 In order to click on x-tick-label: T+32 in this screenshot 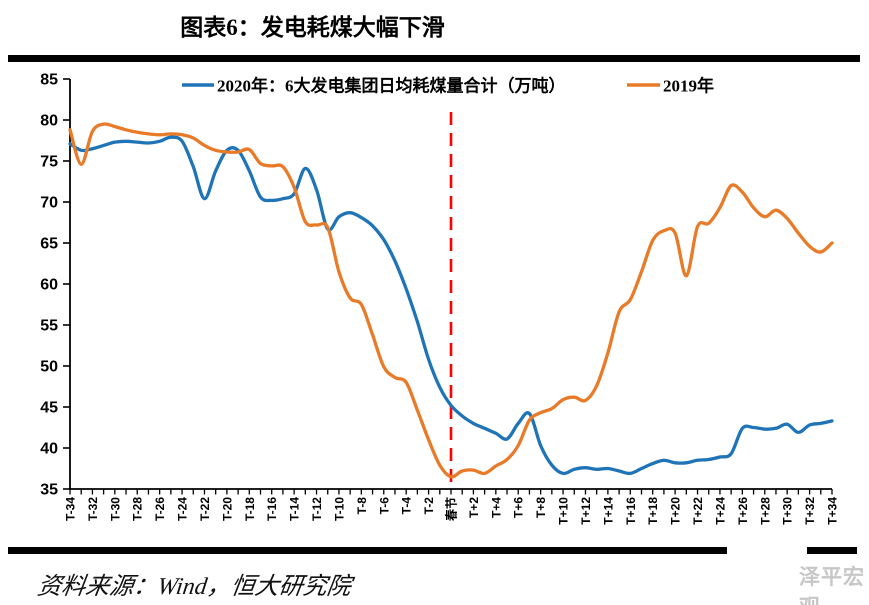, I will do `click(810, 511)`.